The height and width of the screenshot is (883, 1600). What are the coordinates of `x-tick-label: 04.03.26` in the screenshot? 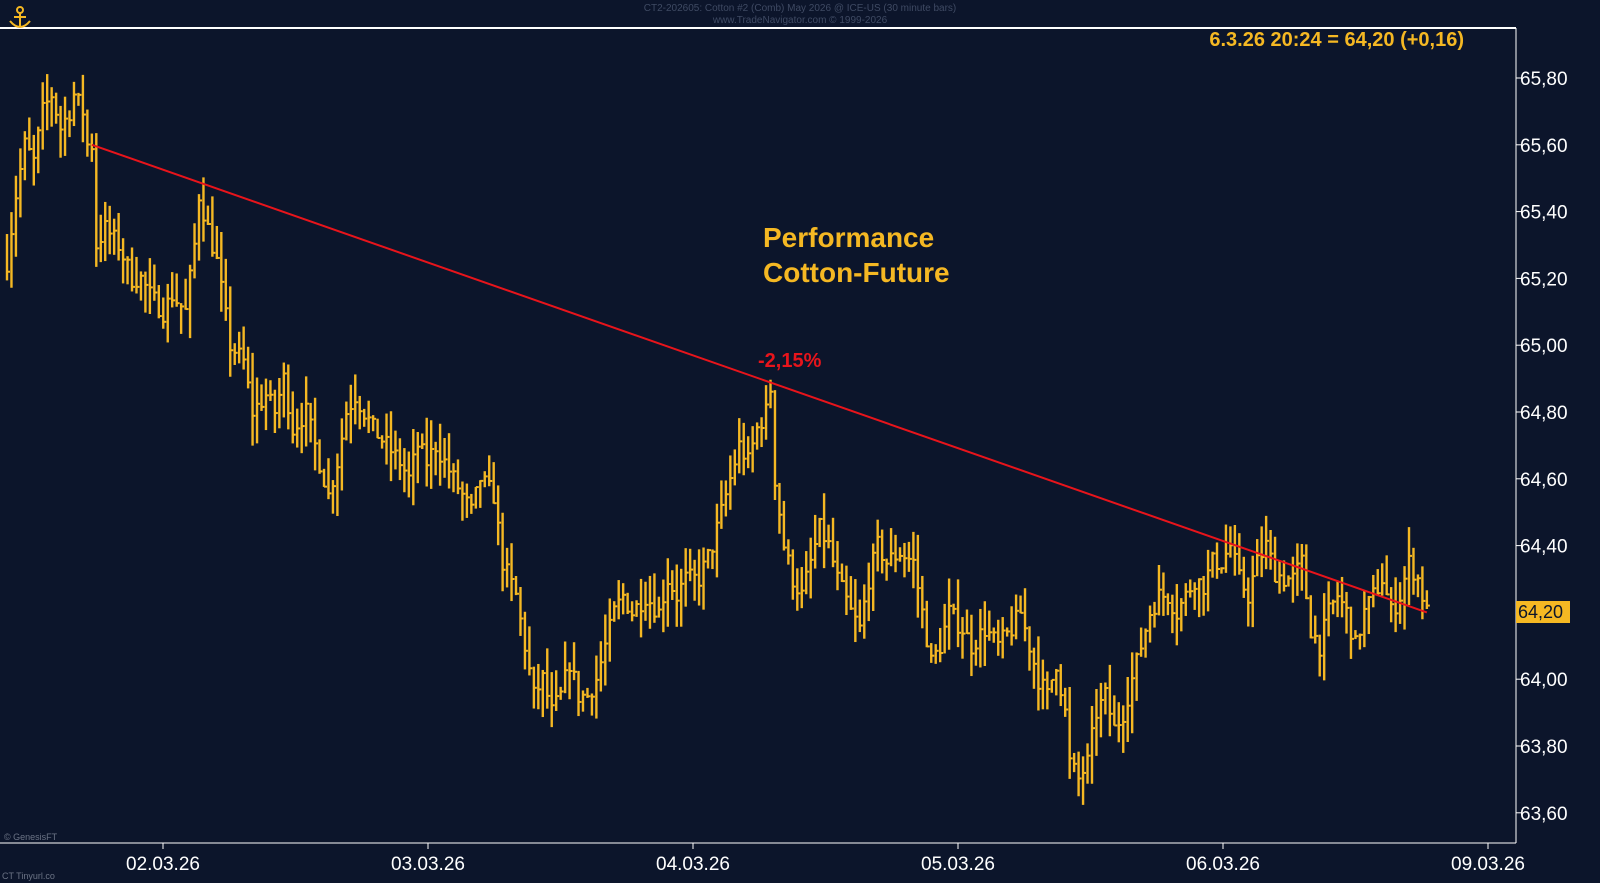 It's located at (693, 864).